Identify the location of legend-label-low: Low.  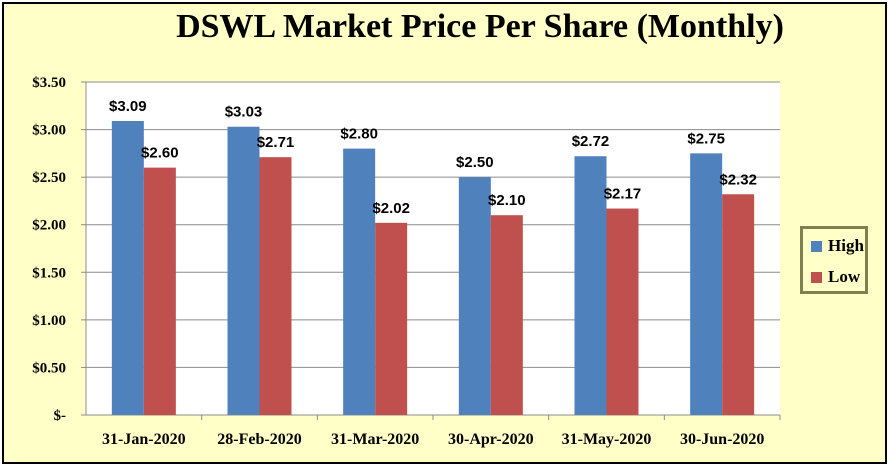
(844, 276).